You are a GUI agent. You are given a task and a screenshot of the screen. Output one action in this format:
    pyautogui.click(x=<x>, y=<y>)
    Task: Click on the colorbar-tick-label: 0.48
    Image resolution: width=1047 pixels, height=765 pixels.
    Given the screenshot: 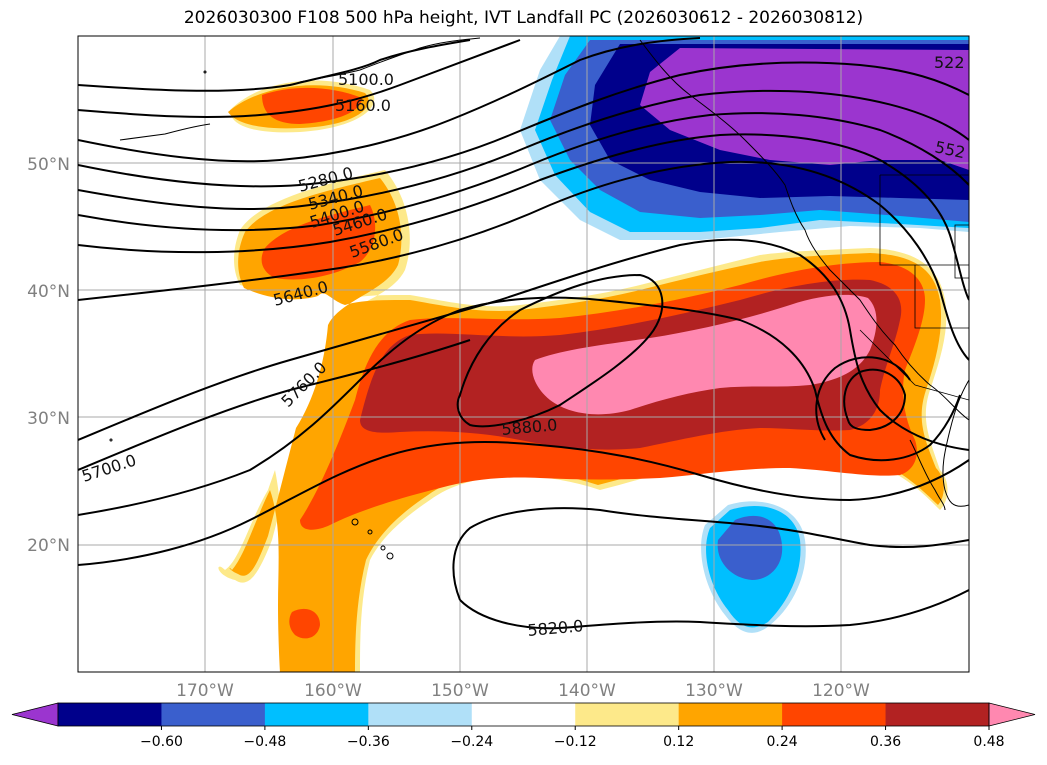 What is the action you would take?
    pyautogui.click(x=988, y=742)
    